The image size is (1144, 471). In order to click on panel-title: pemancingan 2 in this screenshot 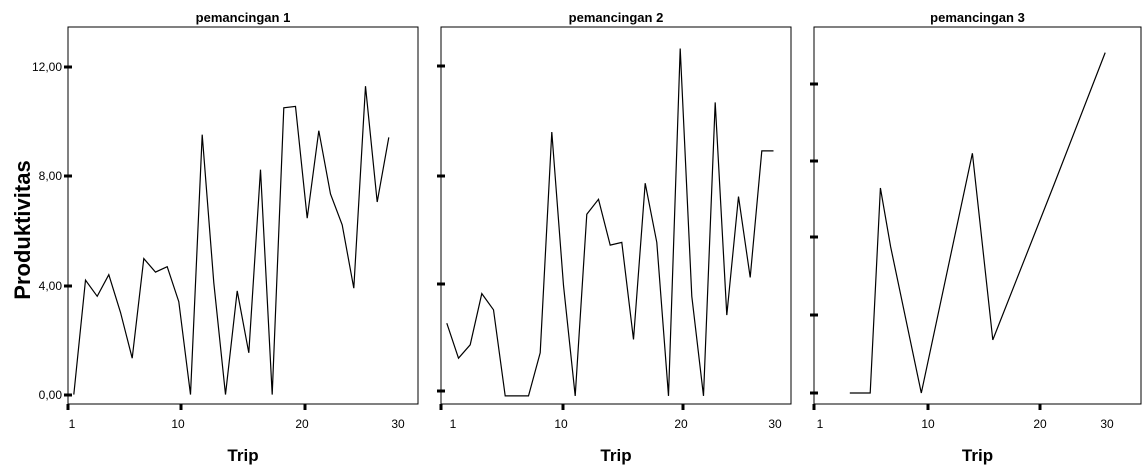, I will do `click(616, 17)`.